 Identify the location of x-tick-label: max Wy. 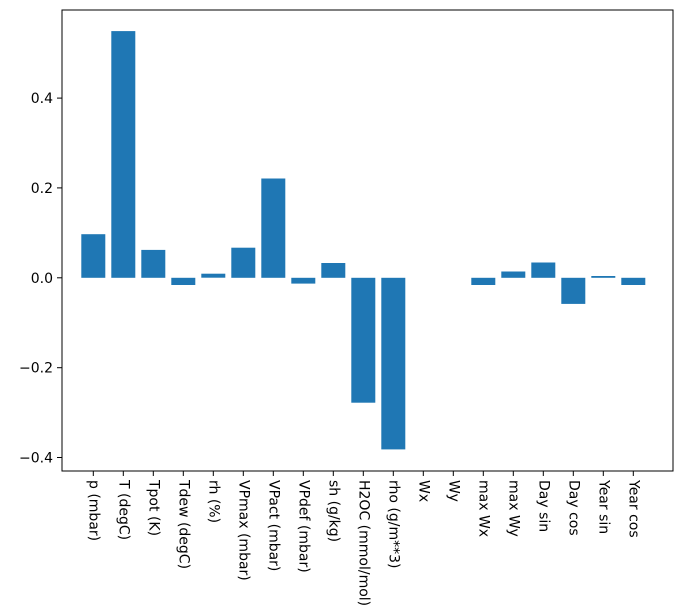
(513, 508).